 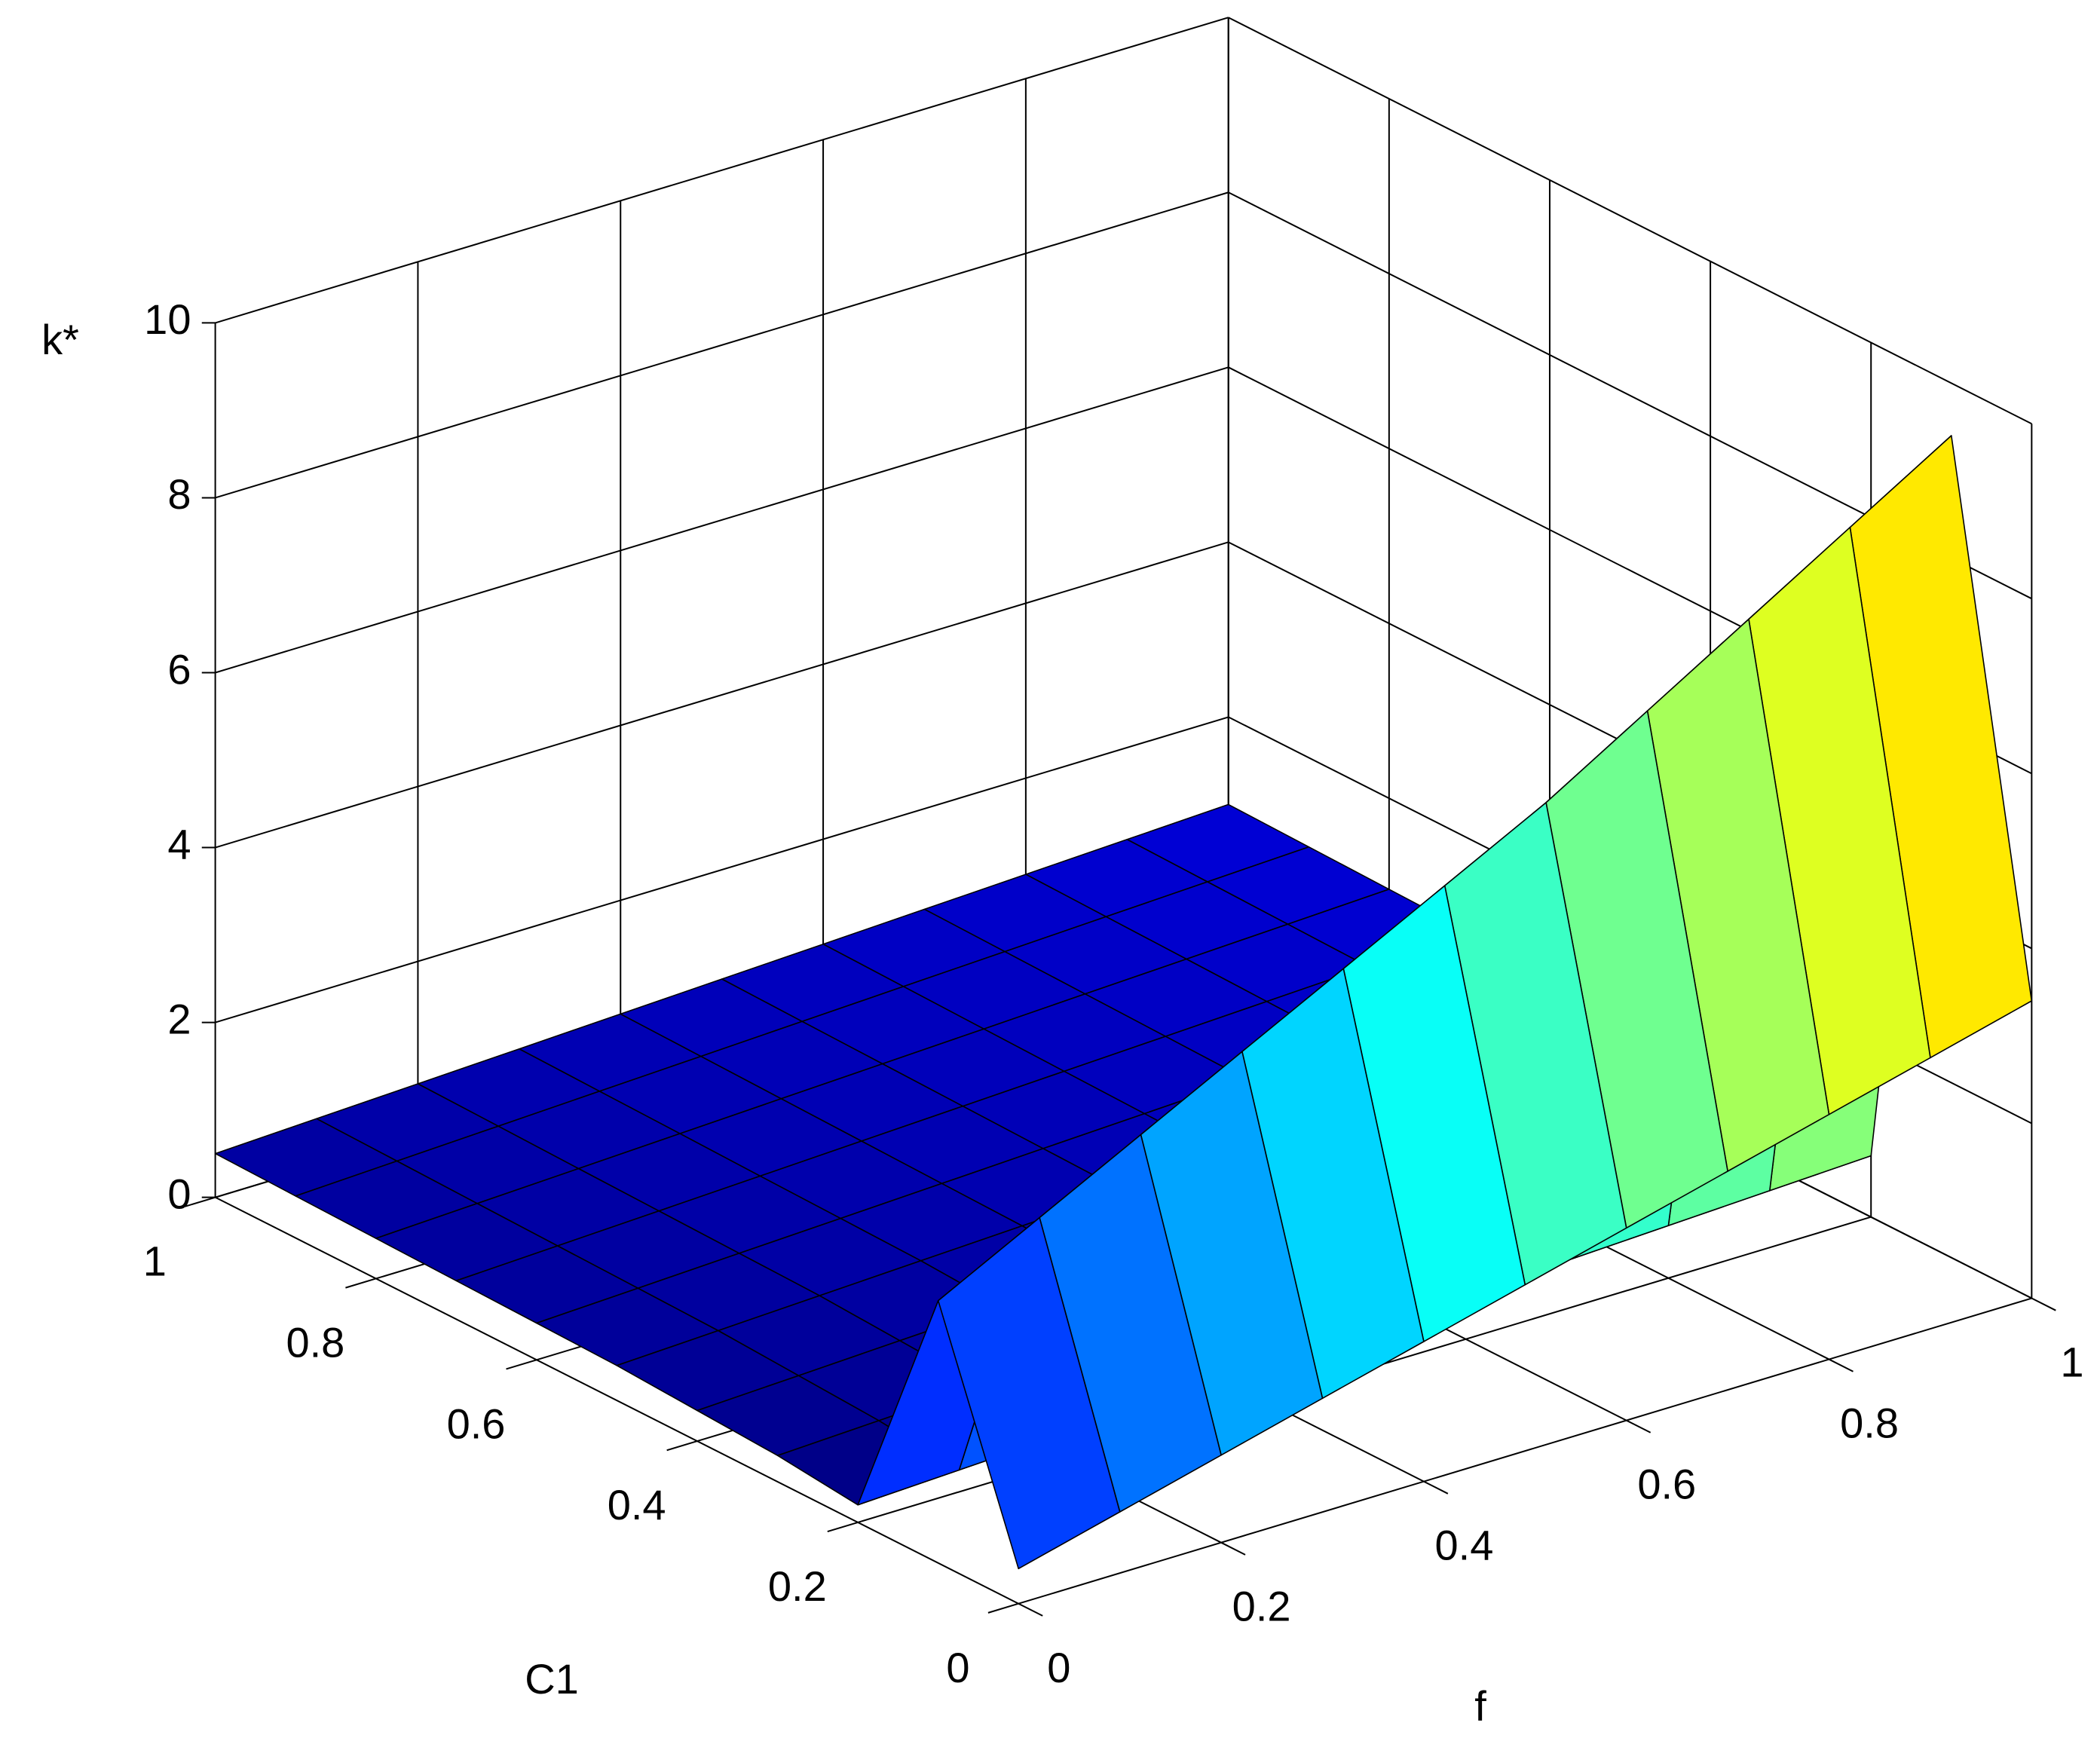 What do you see at coordinates (1480, 1706) in the screenshot?
I see `x-axis-label: f` at bounding box center [1480, 1706].